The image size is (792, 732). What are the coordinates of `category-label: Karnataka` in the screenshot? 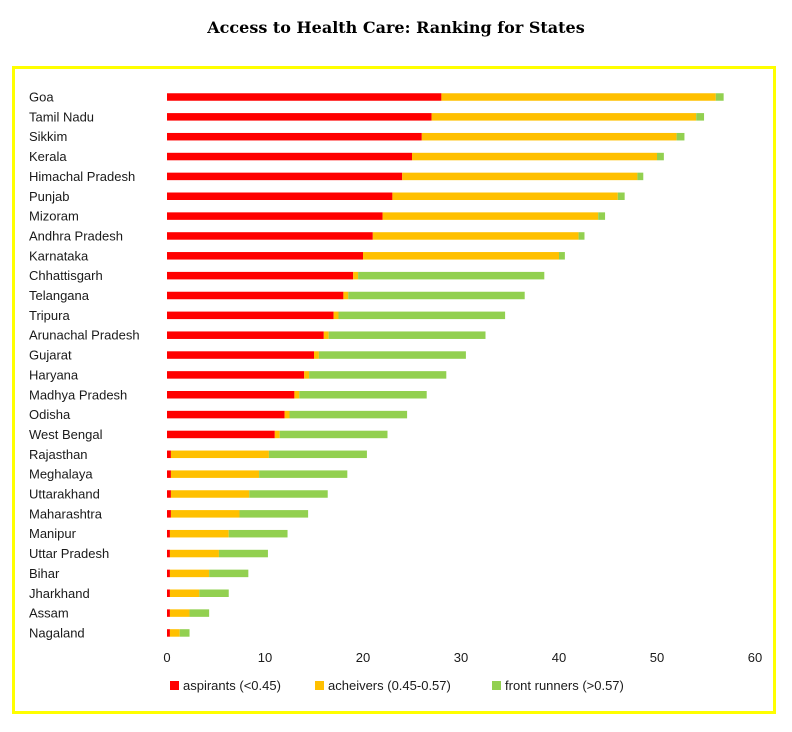 It's located at (59, 255).